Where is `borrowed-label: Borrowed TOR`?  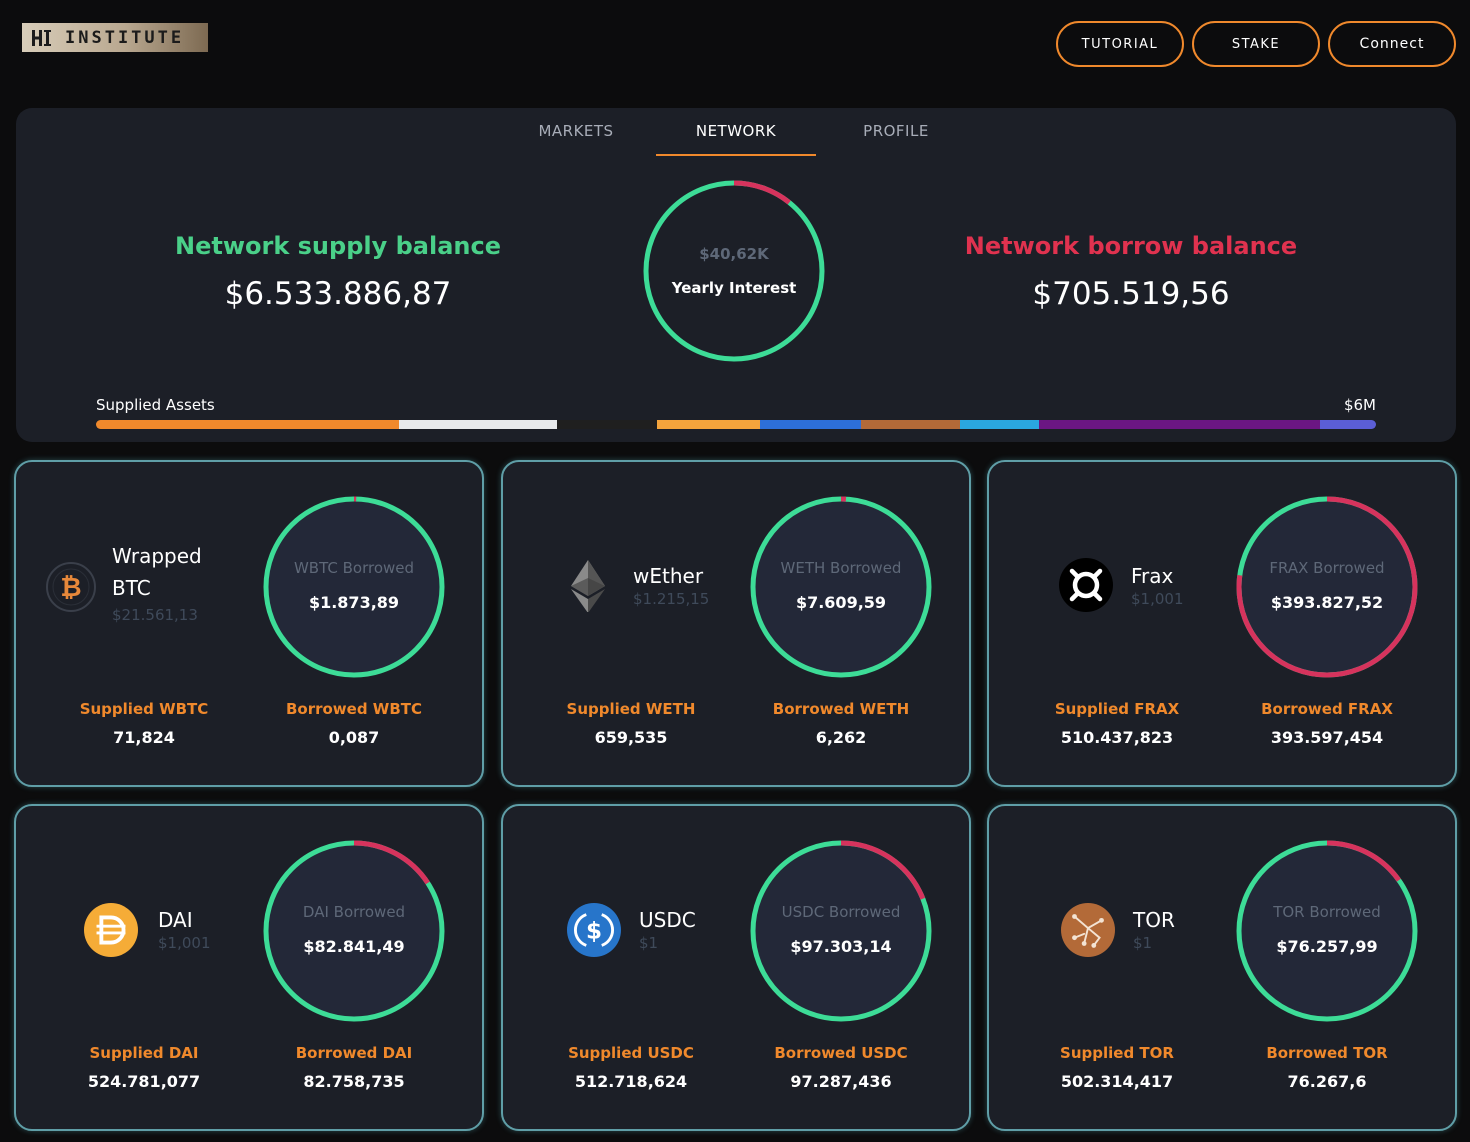 borrowed-label: Borrowed TOR is located at coordinates (1327, 1053).